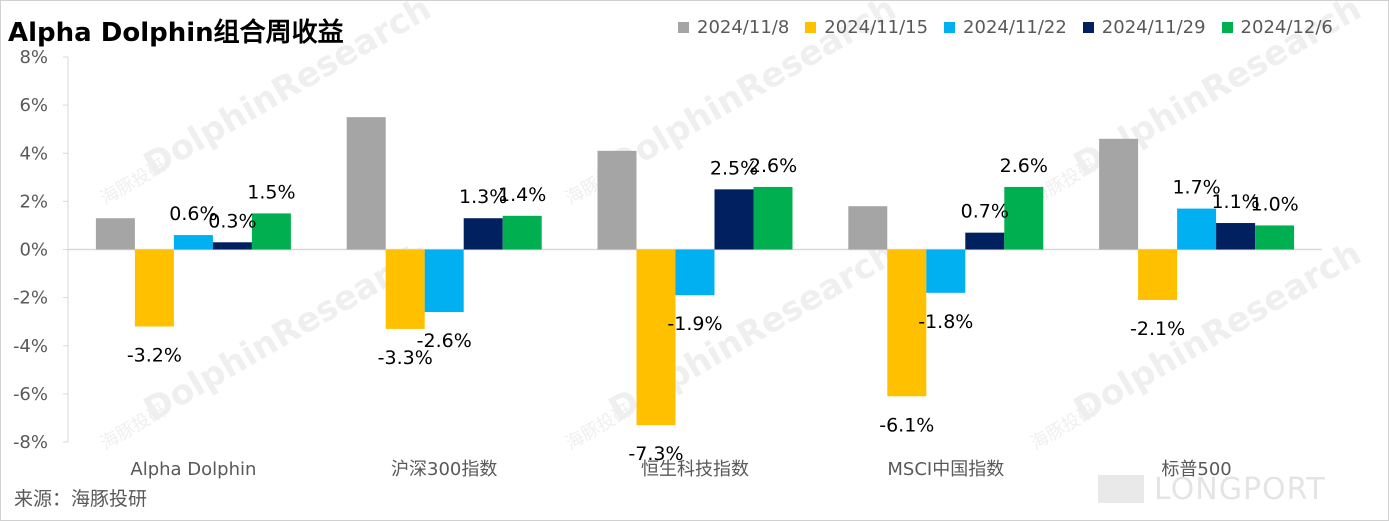 This screenshot has width=1389, height=521. I want to click on data-label: -2.1%, so click(1157, 329).